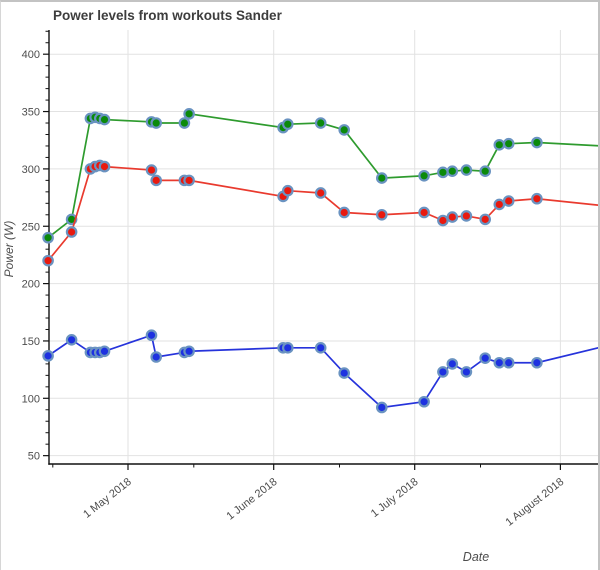  Describe the element at coordinates (31, 342) in the screenshot. I see `y-tick-label: 150` at that location.